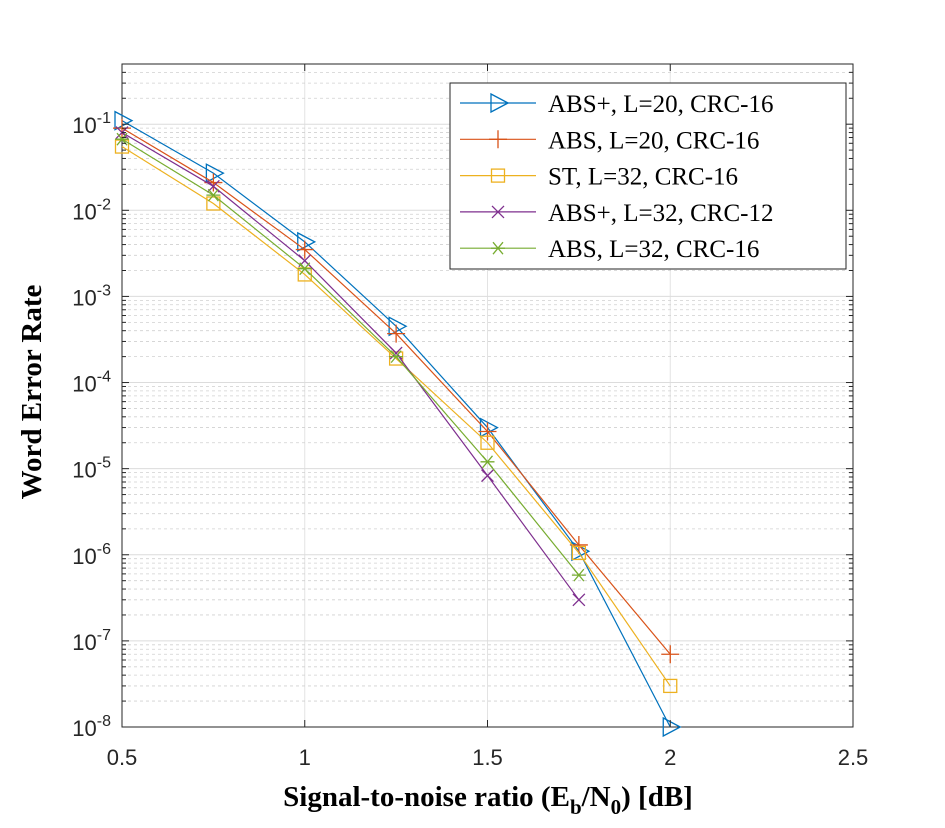 This screenshot has height=828, width=945. Describe the element at coordinates (653, 249) in the screenshot. I see `legend-label: ABS, L=32, CRC-16` at that location.